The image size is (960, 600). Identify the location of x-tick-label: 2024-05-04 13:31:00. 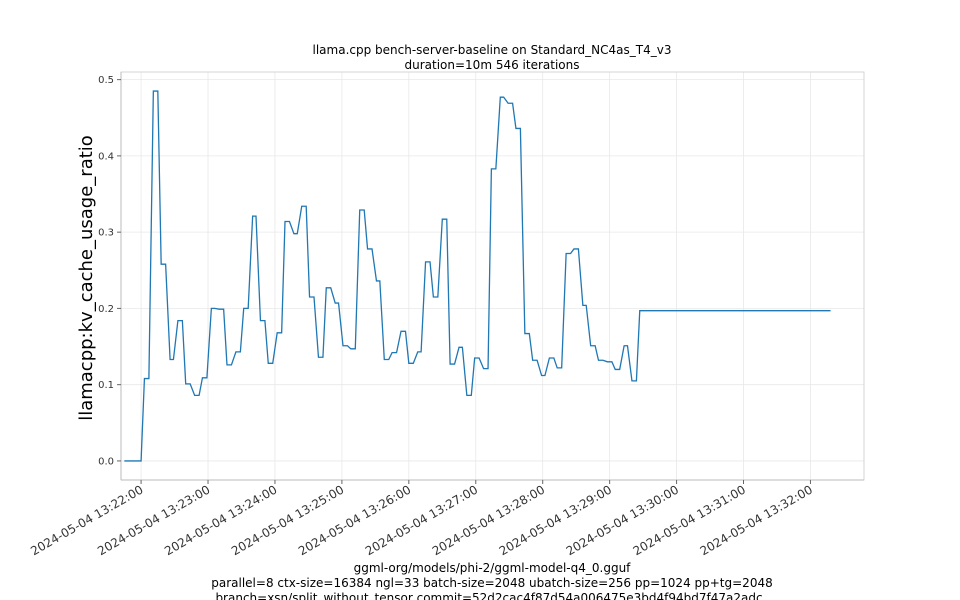
(689, 520).